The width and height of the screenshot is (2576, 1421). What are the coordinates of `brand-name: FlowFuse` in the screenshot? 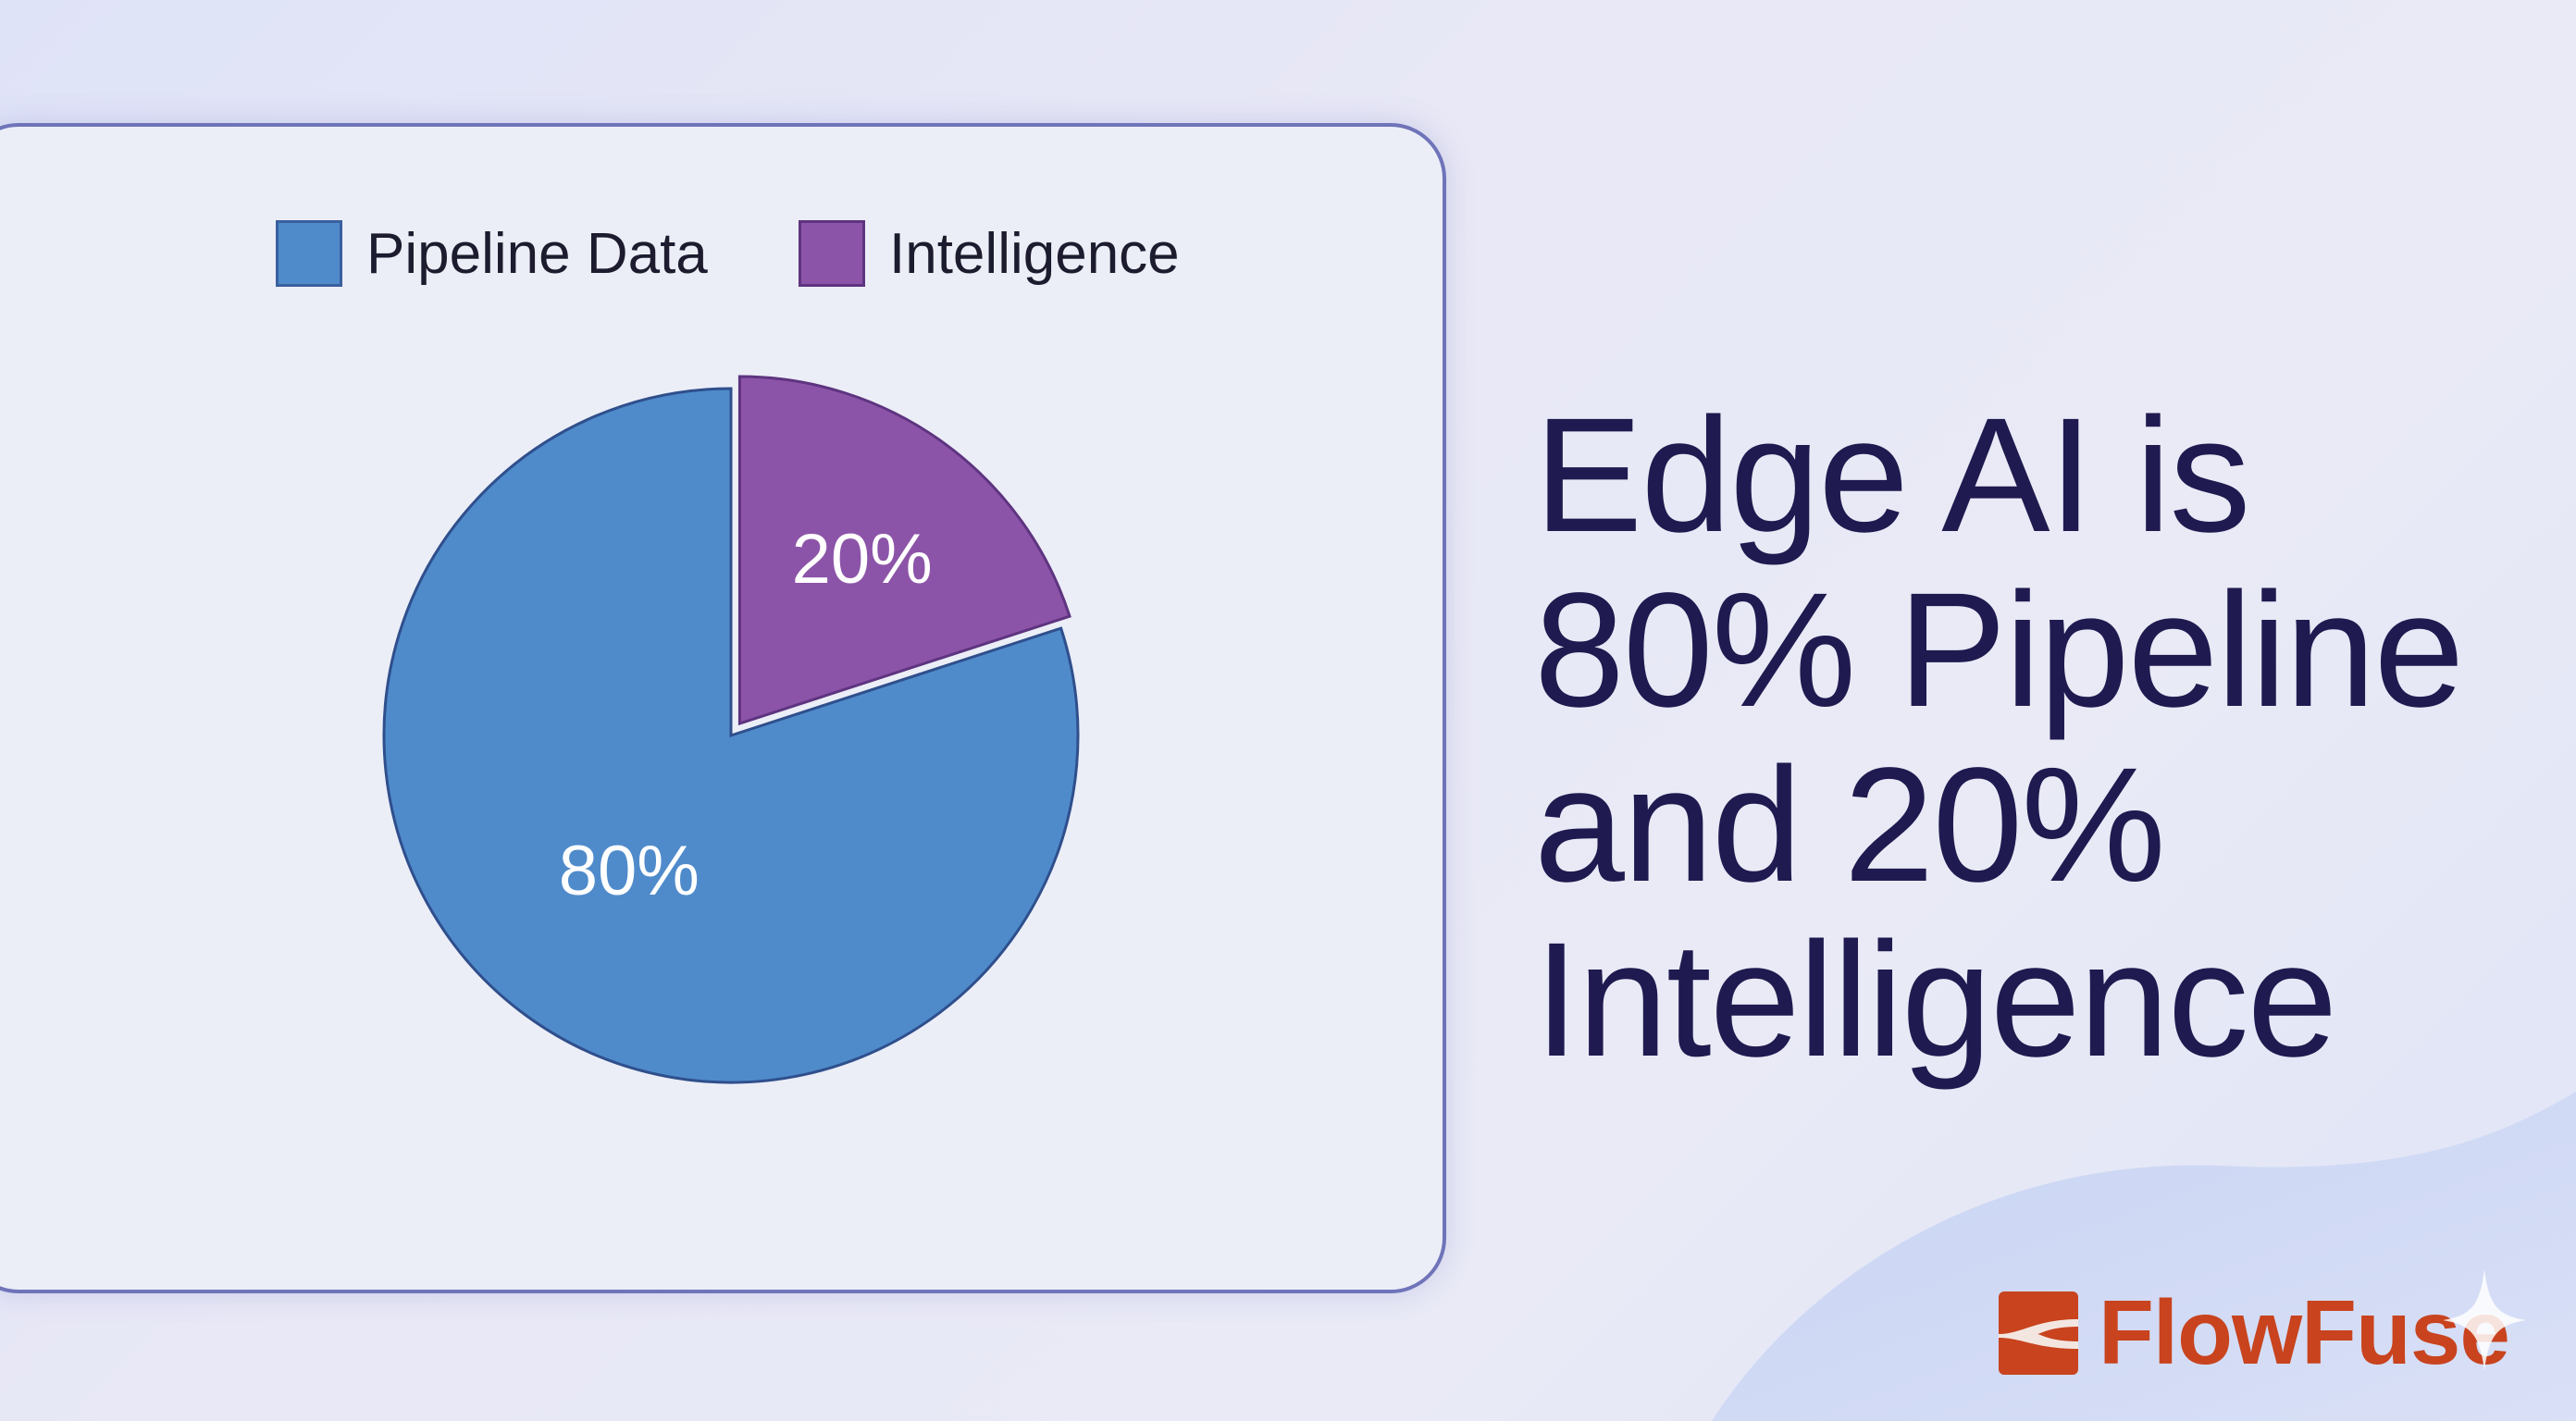 It's located at (2304, 1332).